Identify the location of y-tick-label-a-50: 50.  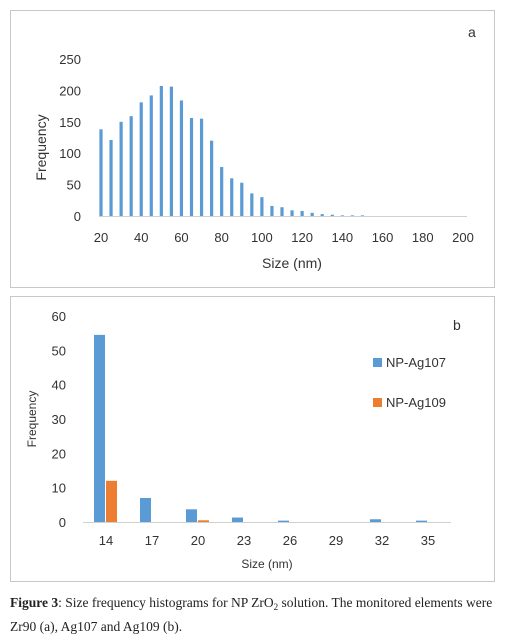
(74, 185).